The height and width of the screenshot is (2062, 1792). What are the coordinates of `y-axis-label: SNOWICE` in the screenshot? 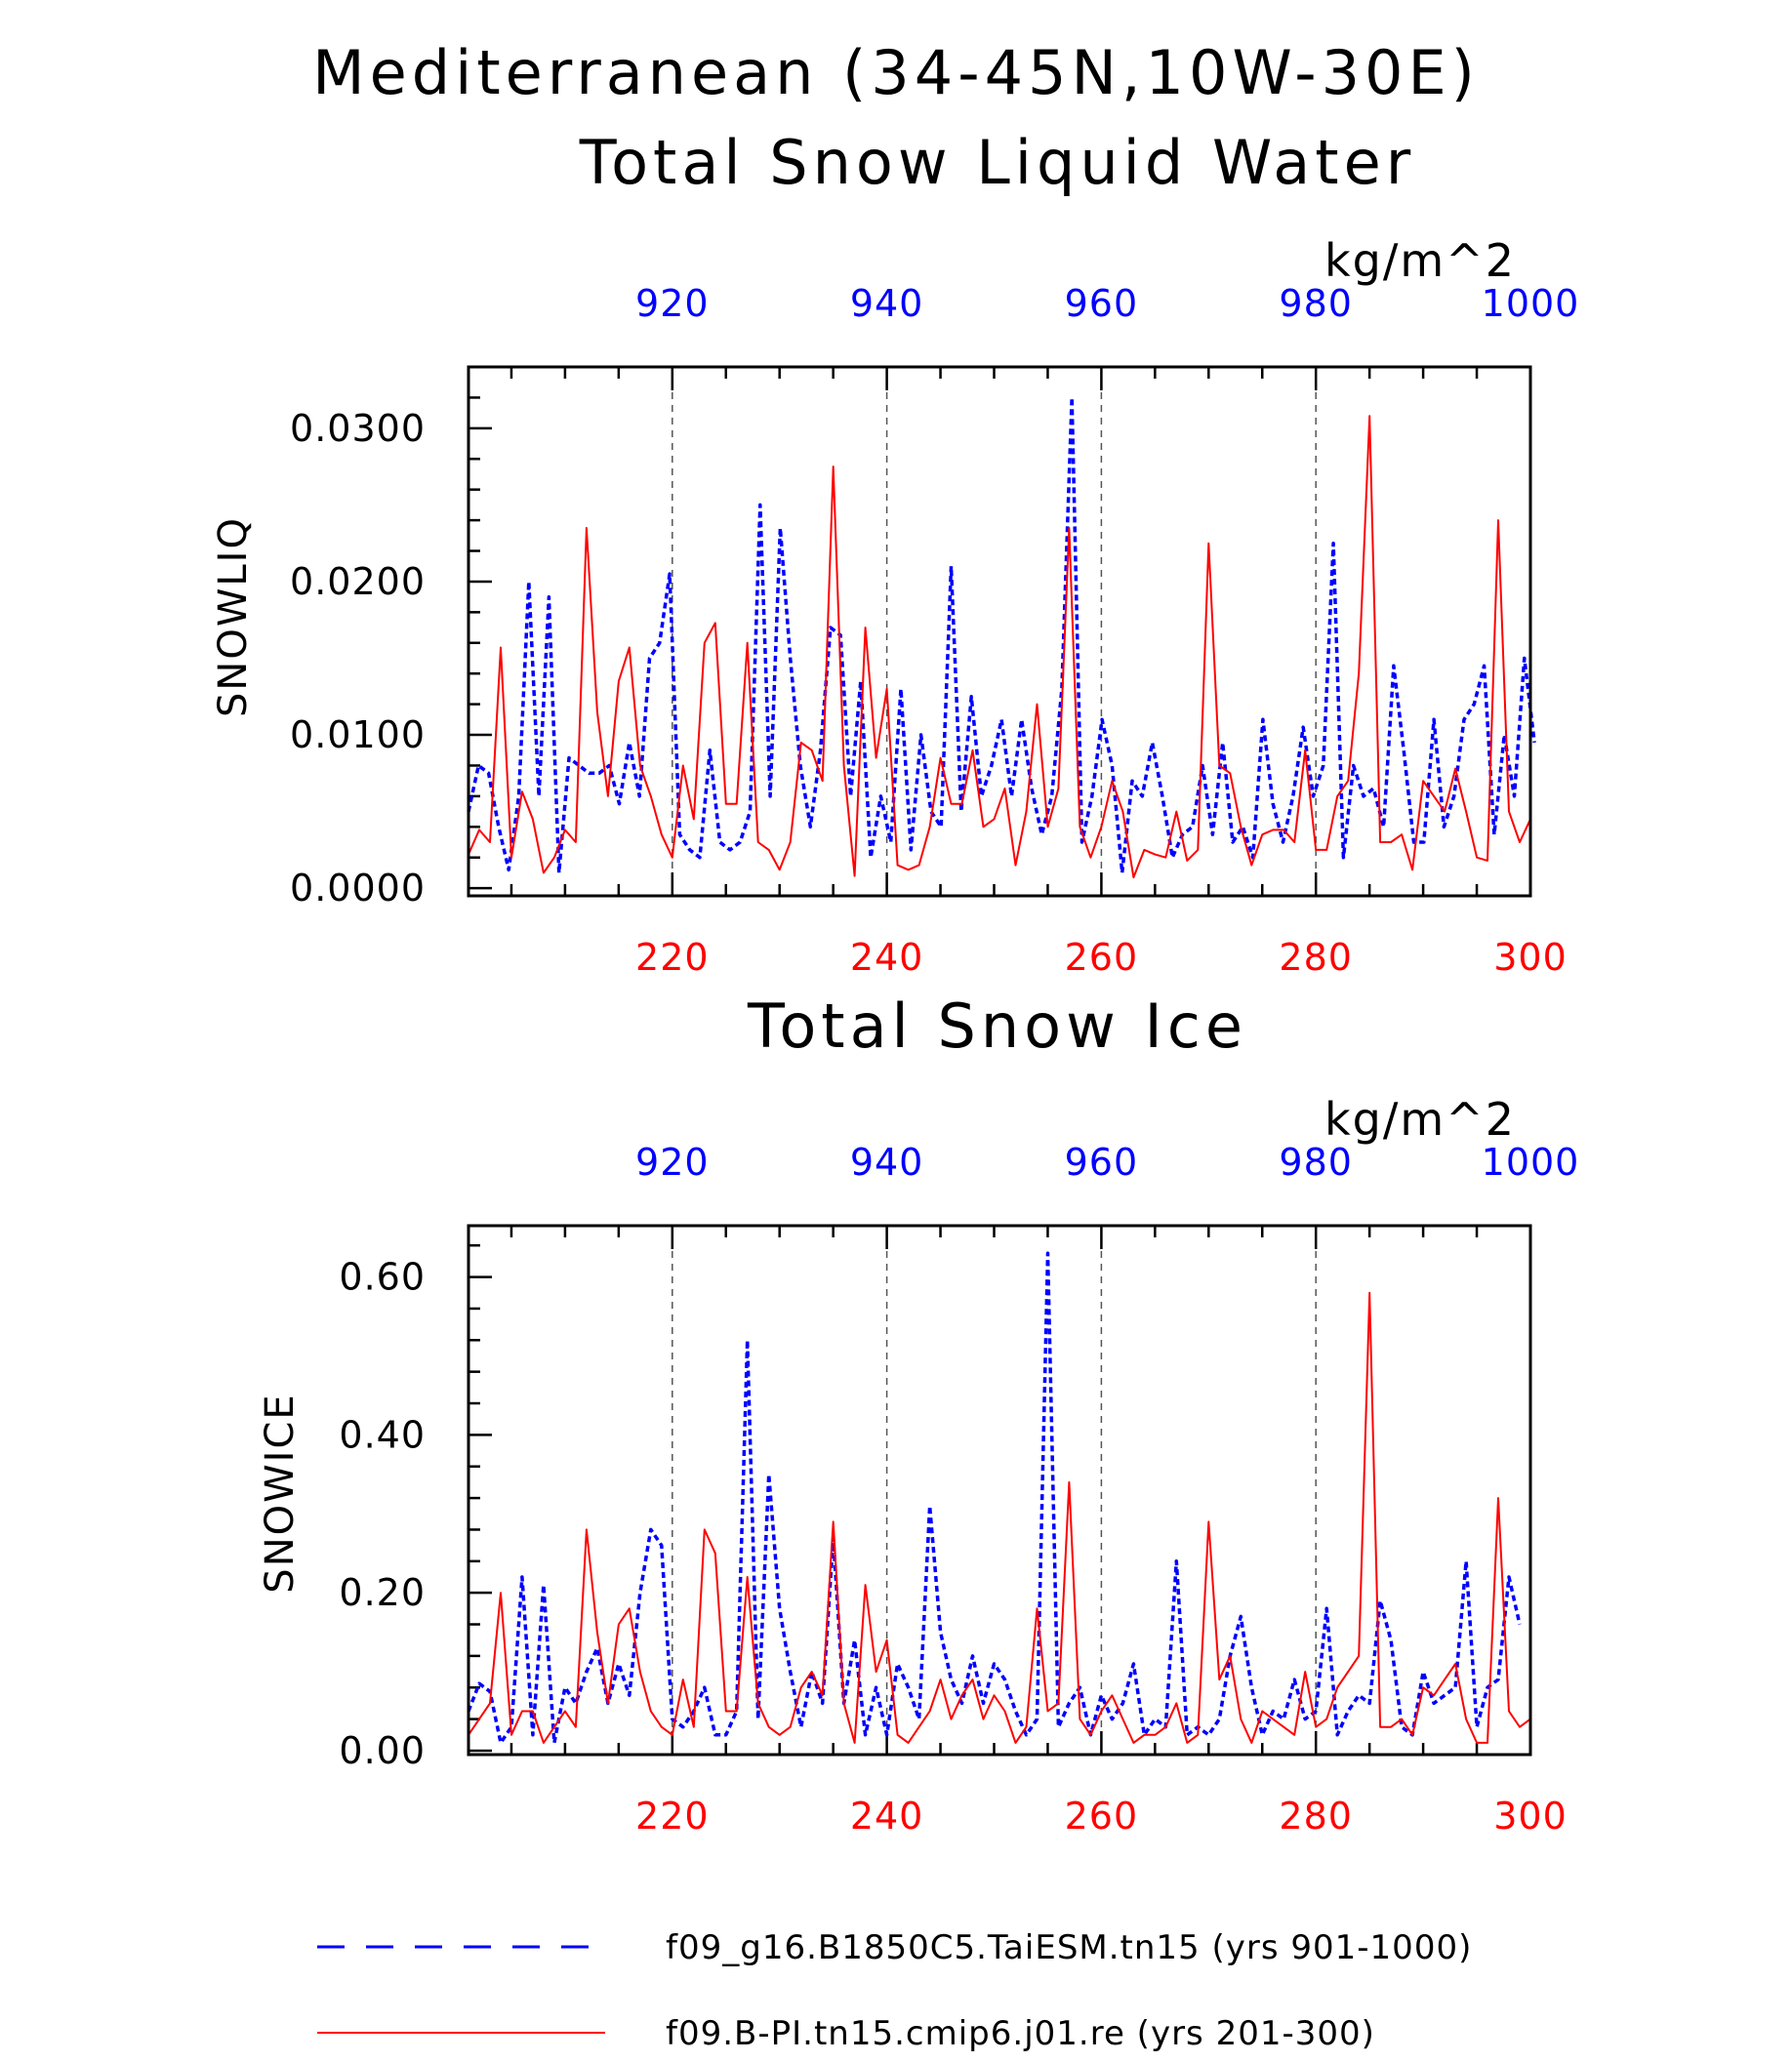 It's located at (280, 1493).